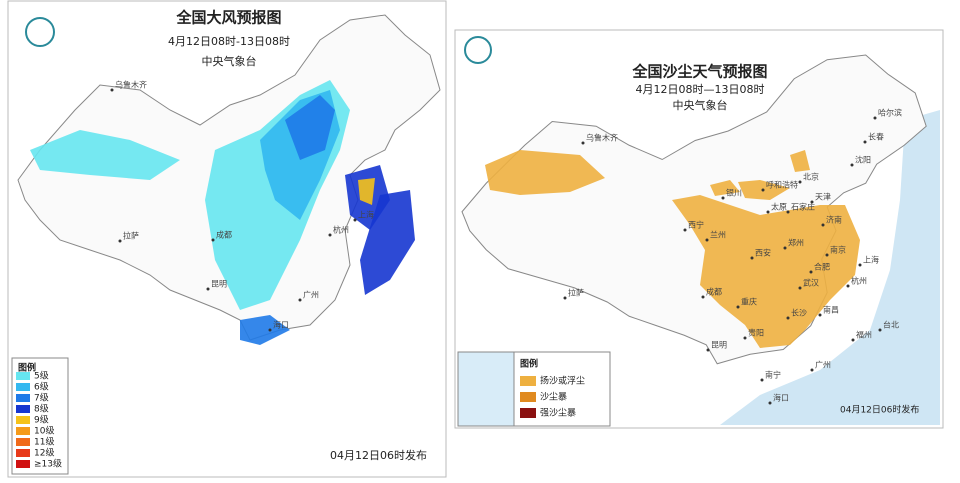 The width and height of the screenshot is (960, 483). I want to click on legend-title: 图例, so click(529, 364).